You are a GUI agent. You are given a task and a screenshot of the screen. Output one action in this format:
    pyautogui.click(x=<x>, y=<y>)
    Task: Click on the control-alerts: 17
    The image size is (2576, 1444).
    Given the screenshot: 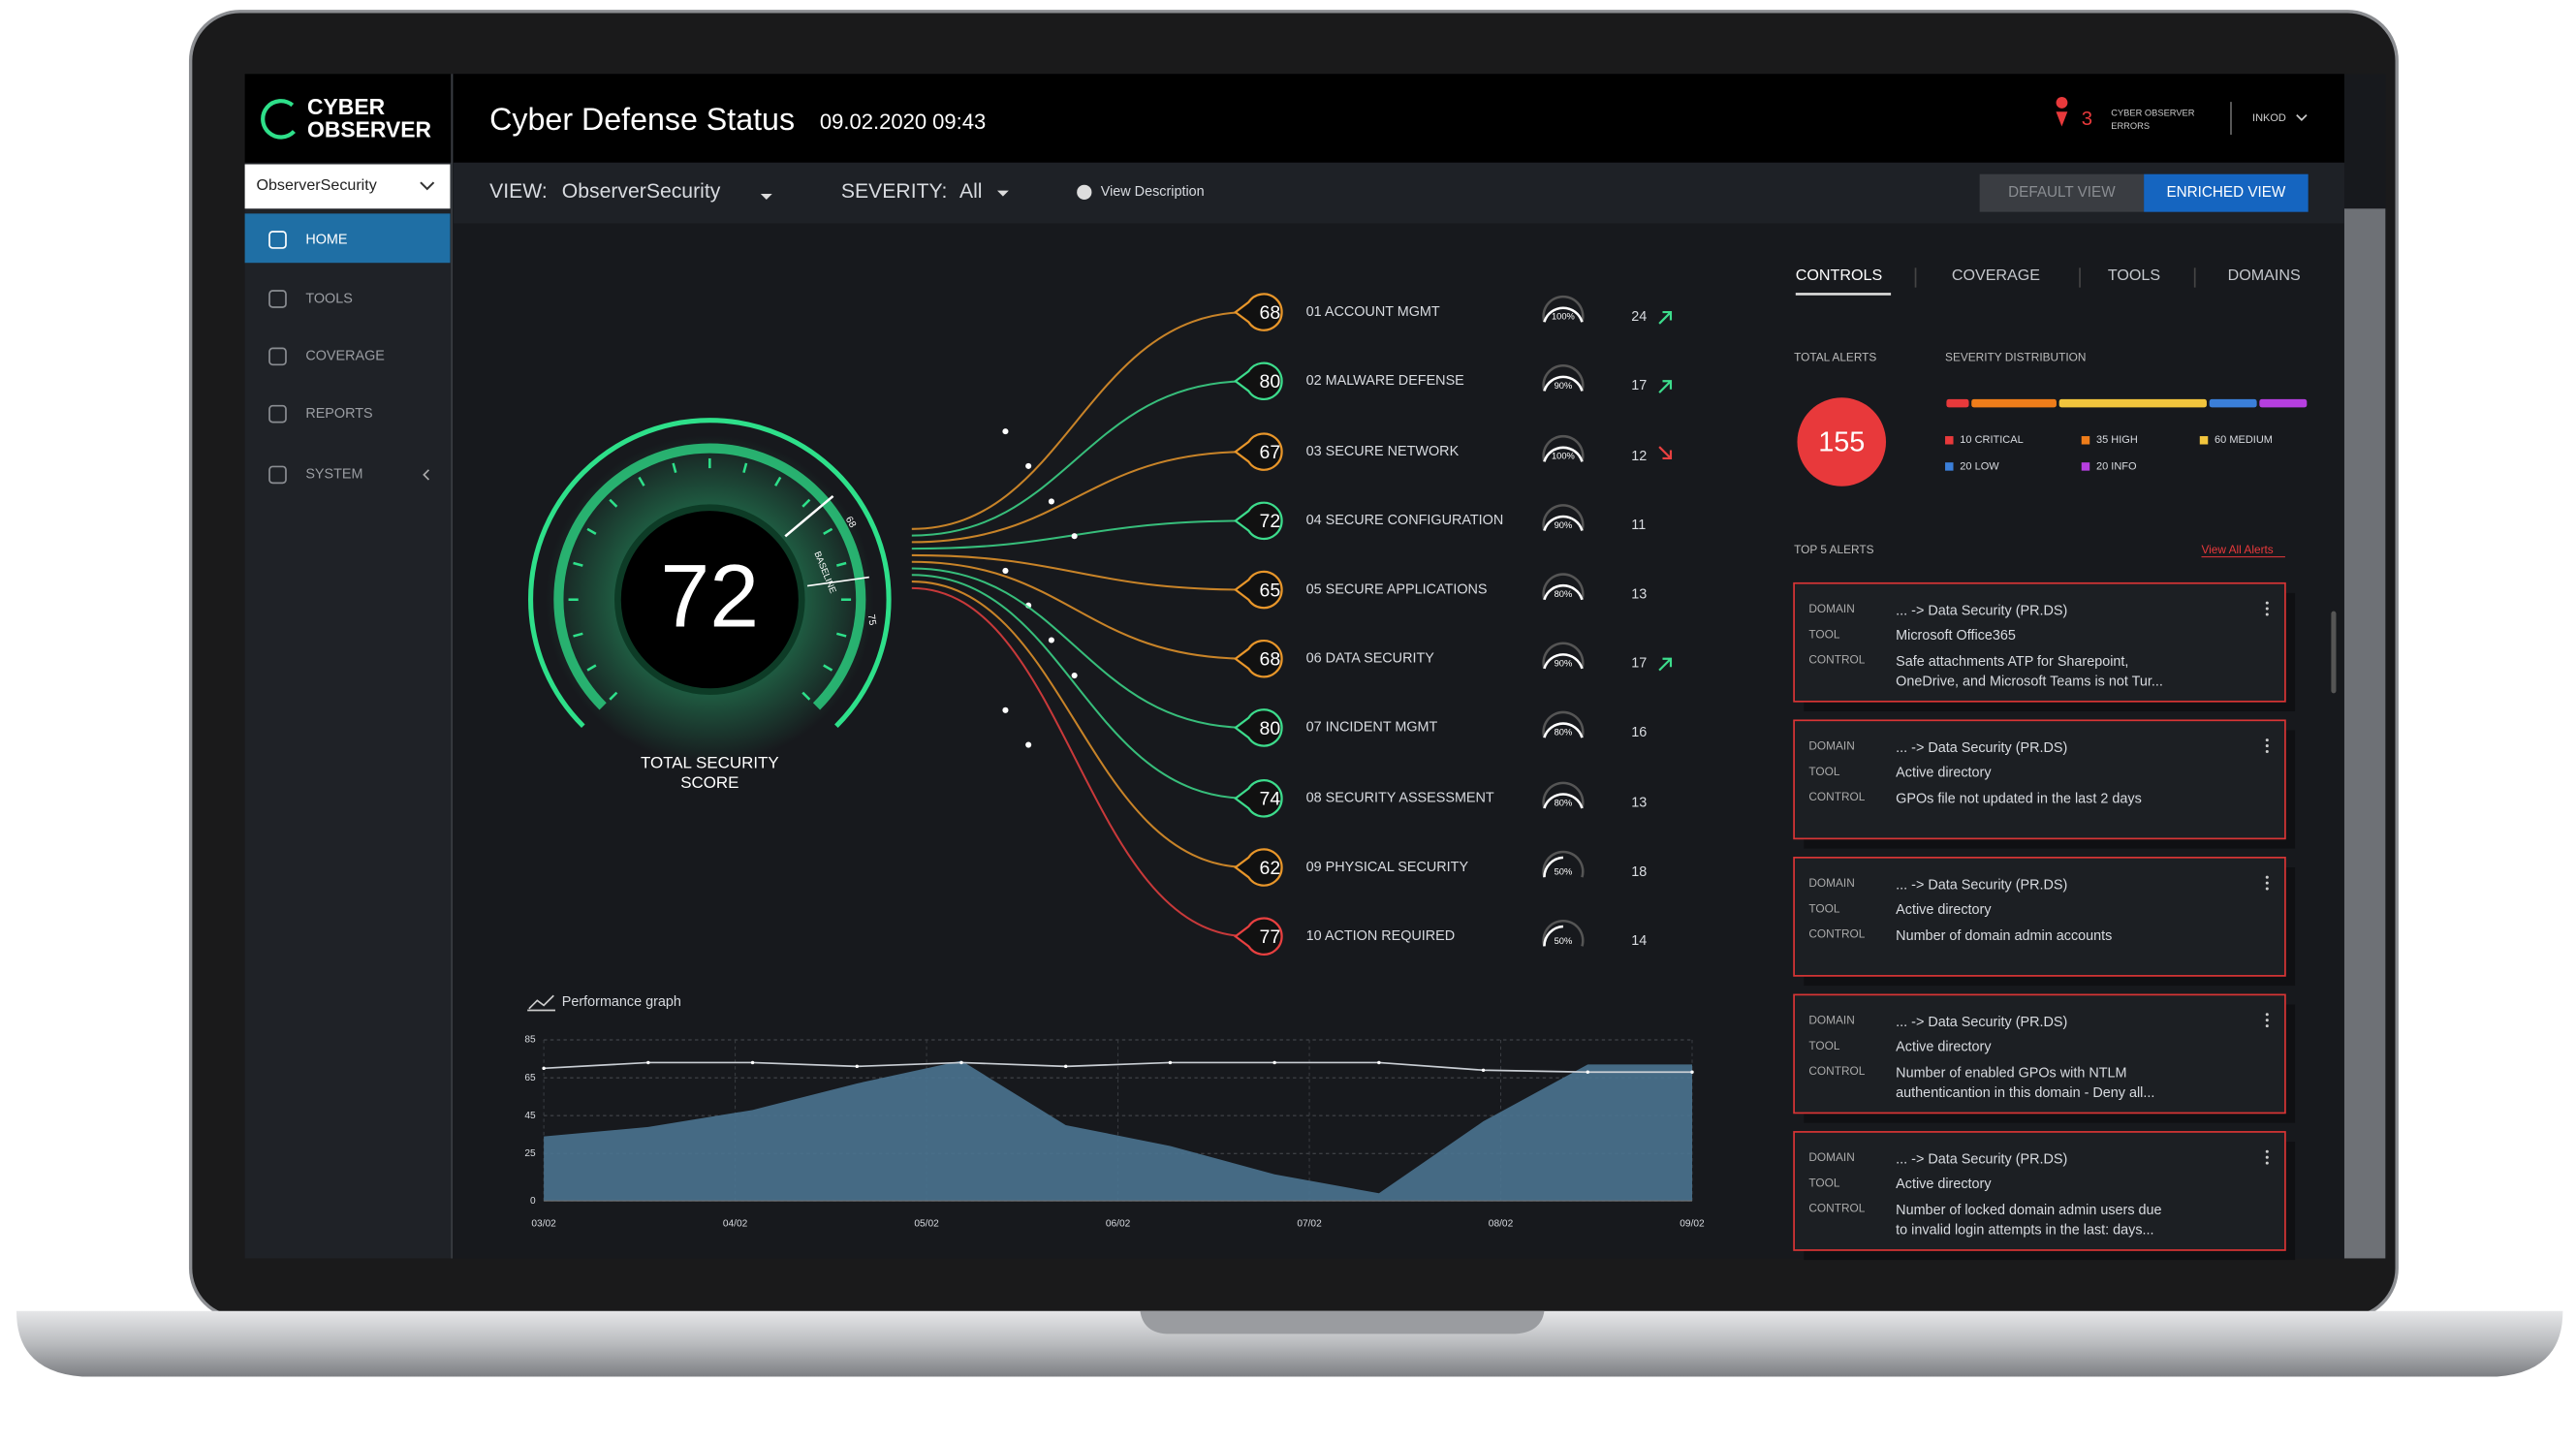 What is the action you would take?
    pyautogui.click(x=1639, y=664)
    